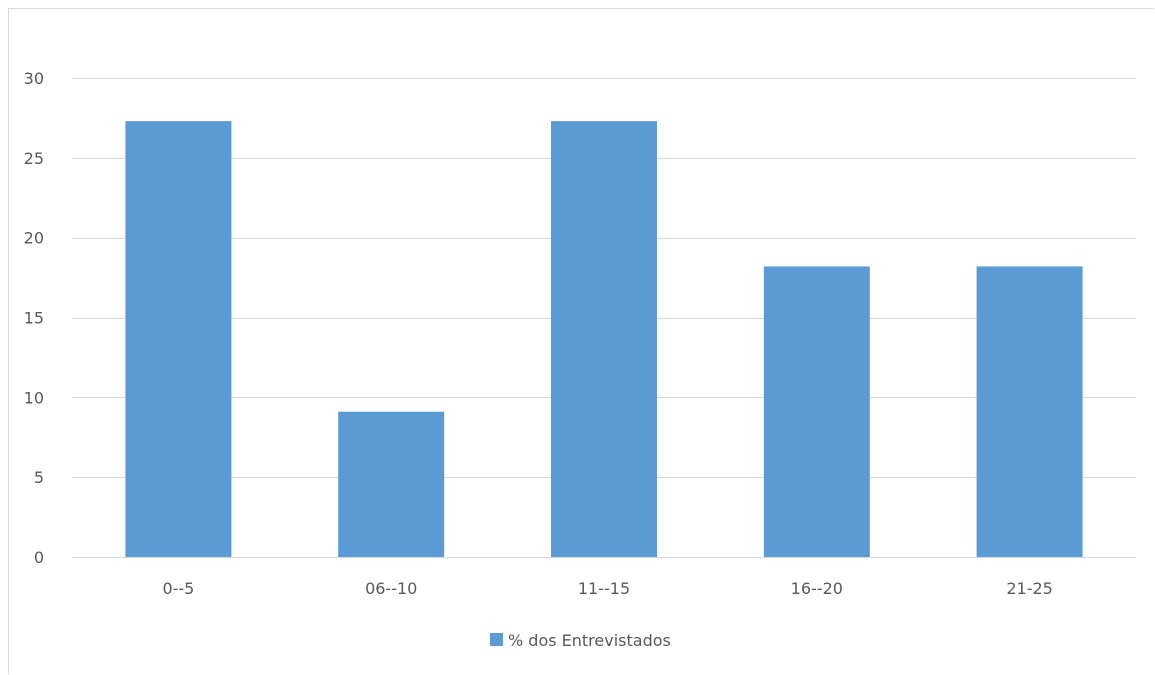 The height and width of the screenshot is (675, 1155). Describe the element at coordinates (589, 640) in the screenshot. I see `legend-label: % dos Entrevistados` at that location.